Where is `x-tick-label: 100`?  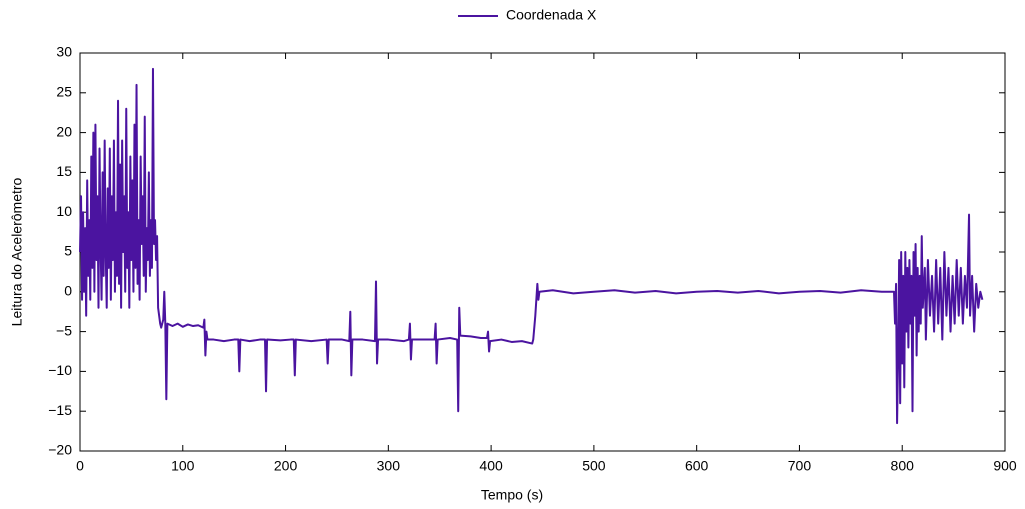
x-tick-label: 100 is located at coordinates (183, 466).